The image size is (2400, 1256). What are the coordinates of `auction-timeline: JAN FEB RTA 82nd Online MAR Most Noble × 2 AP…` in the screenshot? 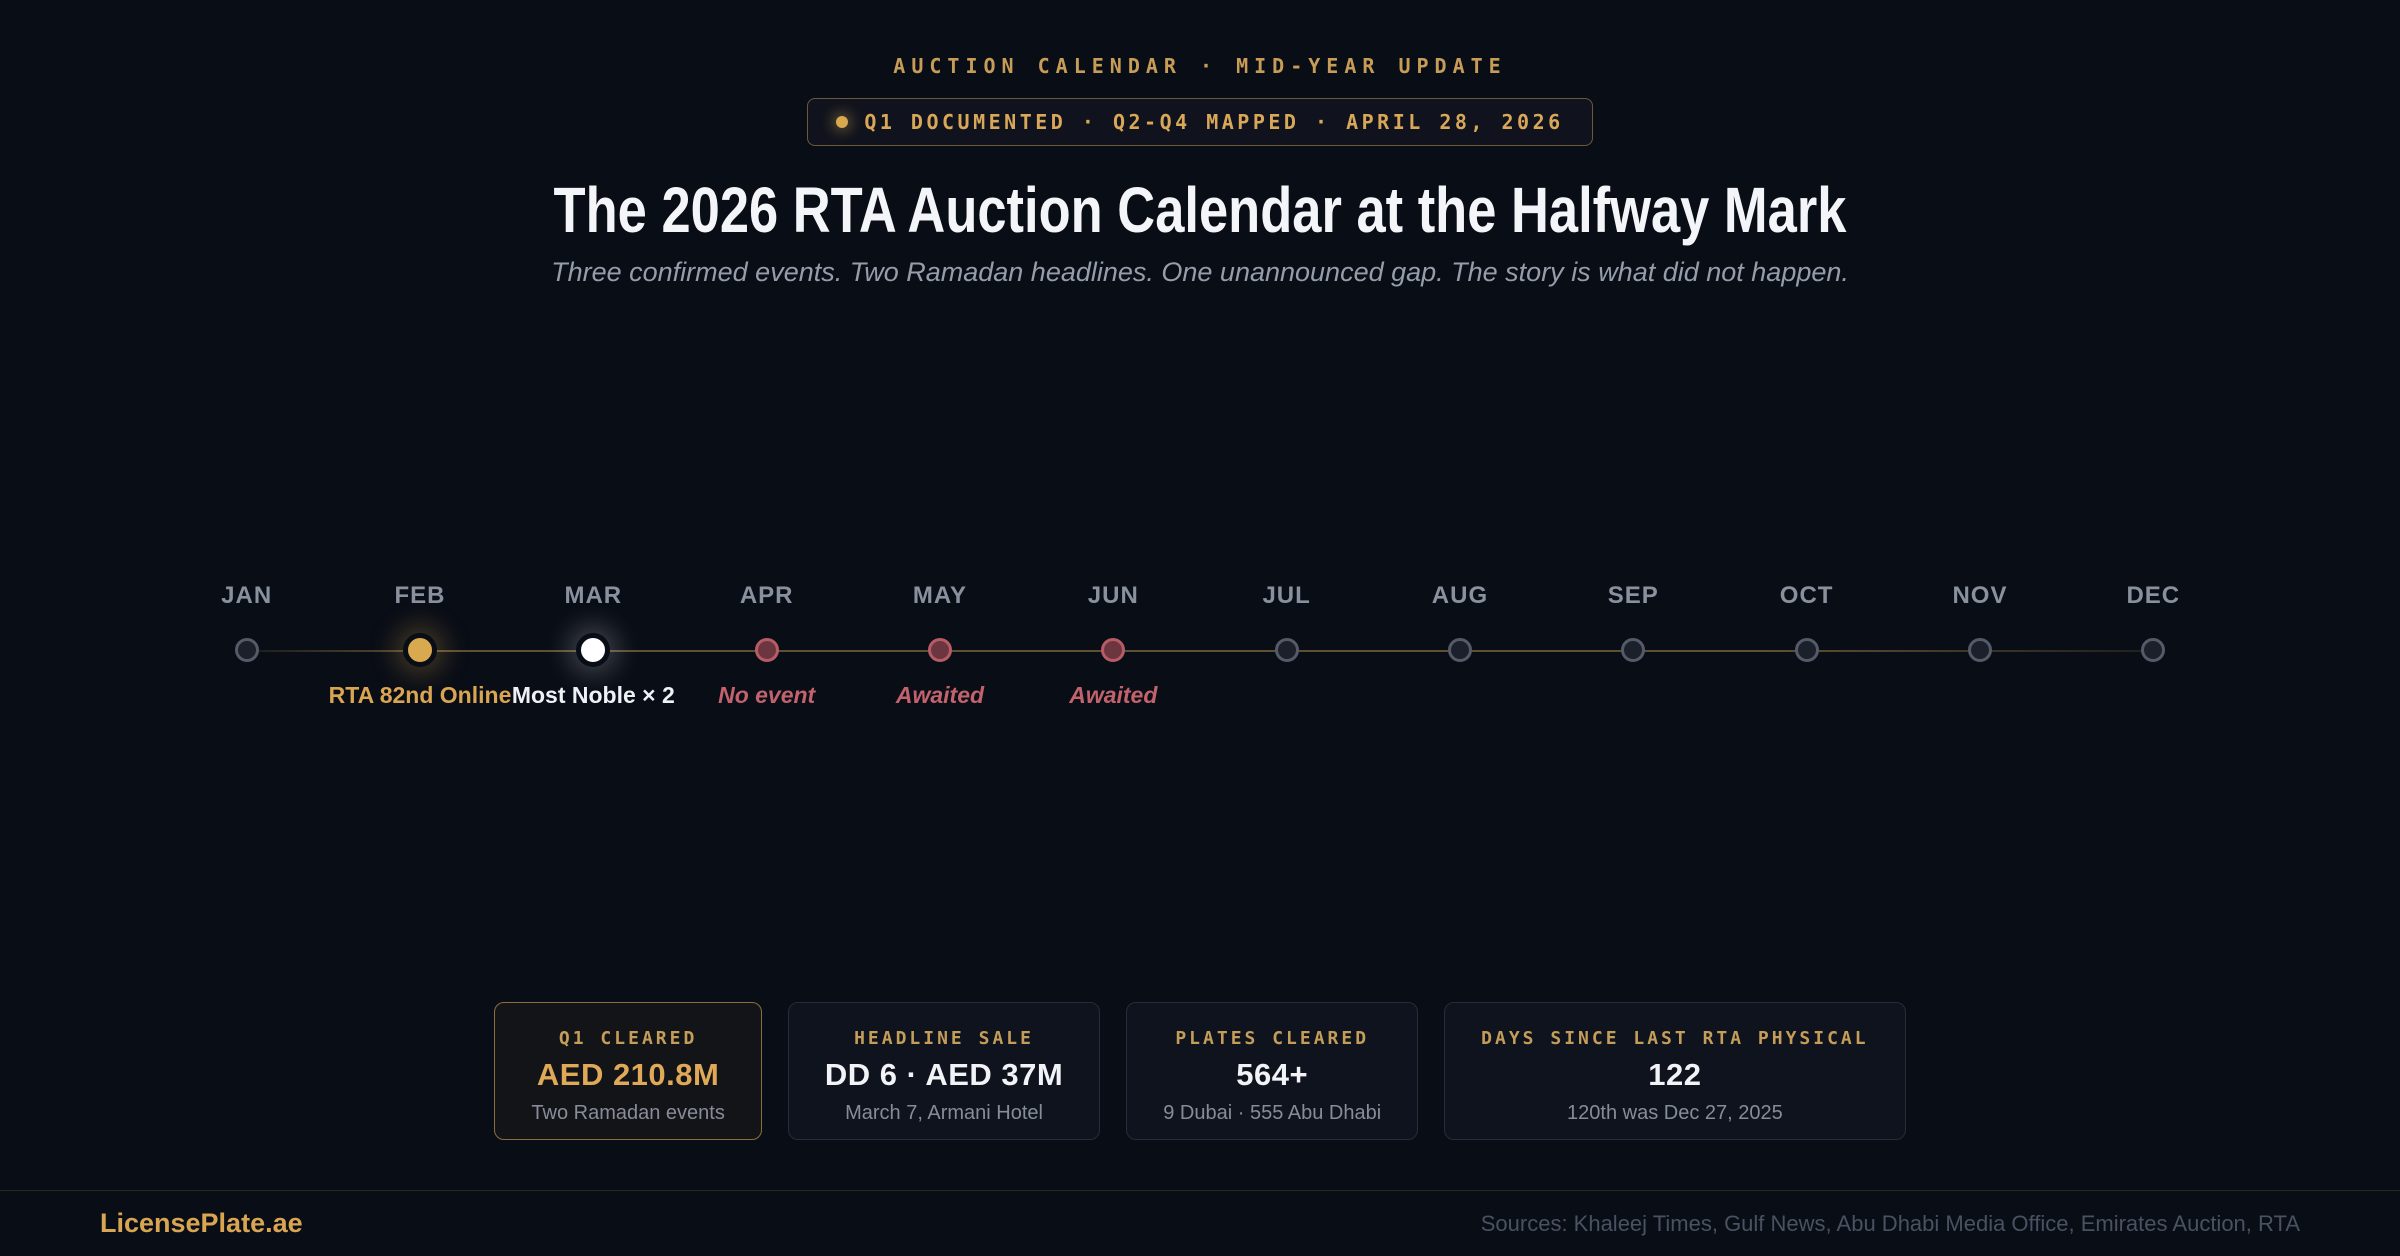 It's located at (1200, 662).